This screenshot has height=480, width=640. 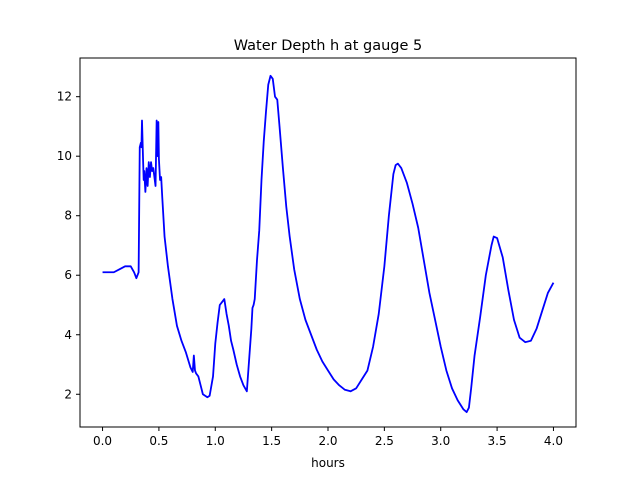 What do you see at coordinates (328, 46) in the screenshot?
I see `chart-title: Water Depth h at gauge 5` at bounding box center [328, 46].